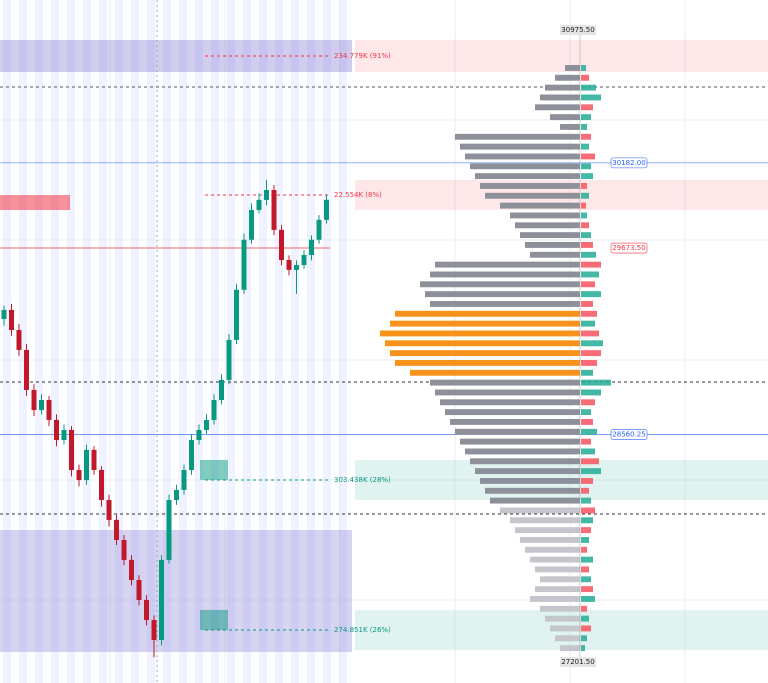 This screenshot has width=768, height=683. I want to click on axis-badge, so click(578, 662).